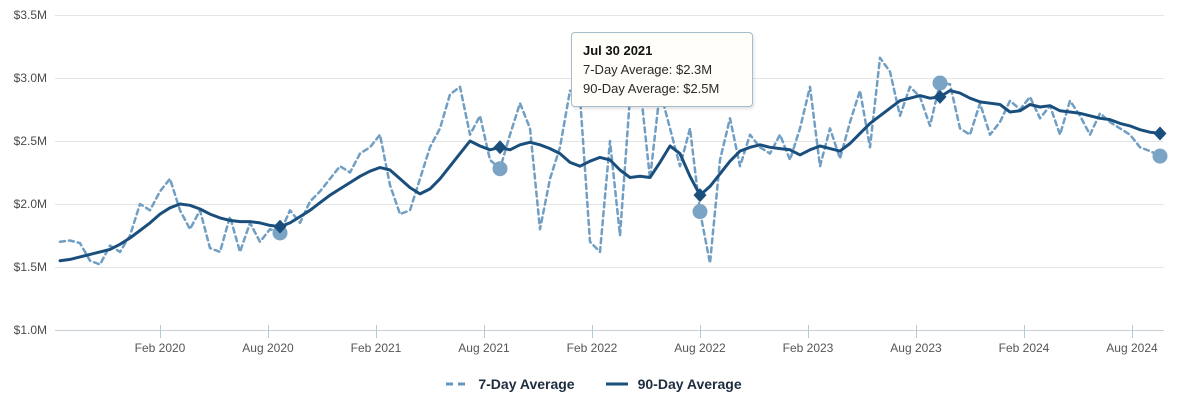  Describe the element at coordinates (1132, 348) in the screenshot. I see `x-tick-label: Aug 2024` at that location.